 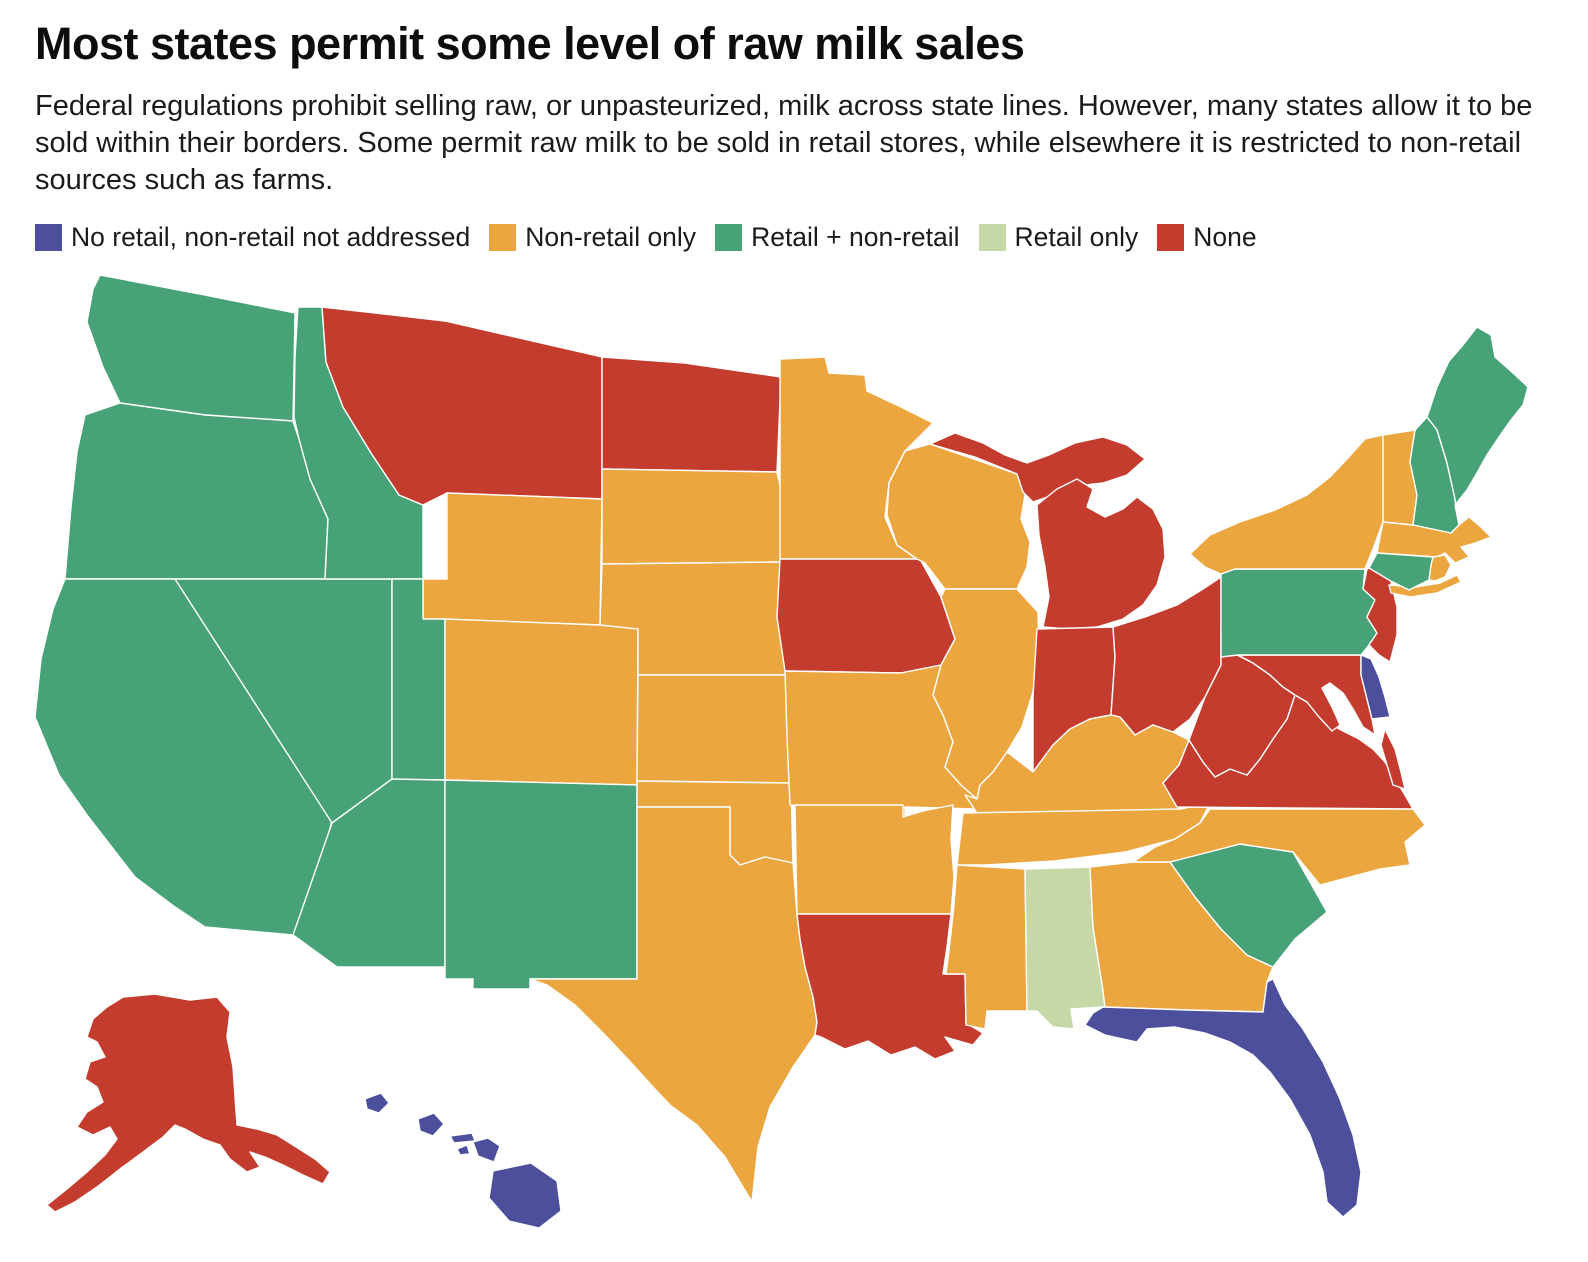 What do you see at coordinates (1299, 613) in the screenshot?
I see `state-pennsylvania` at bounding box center [1299, 613].